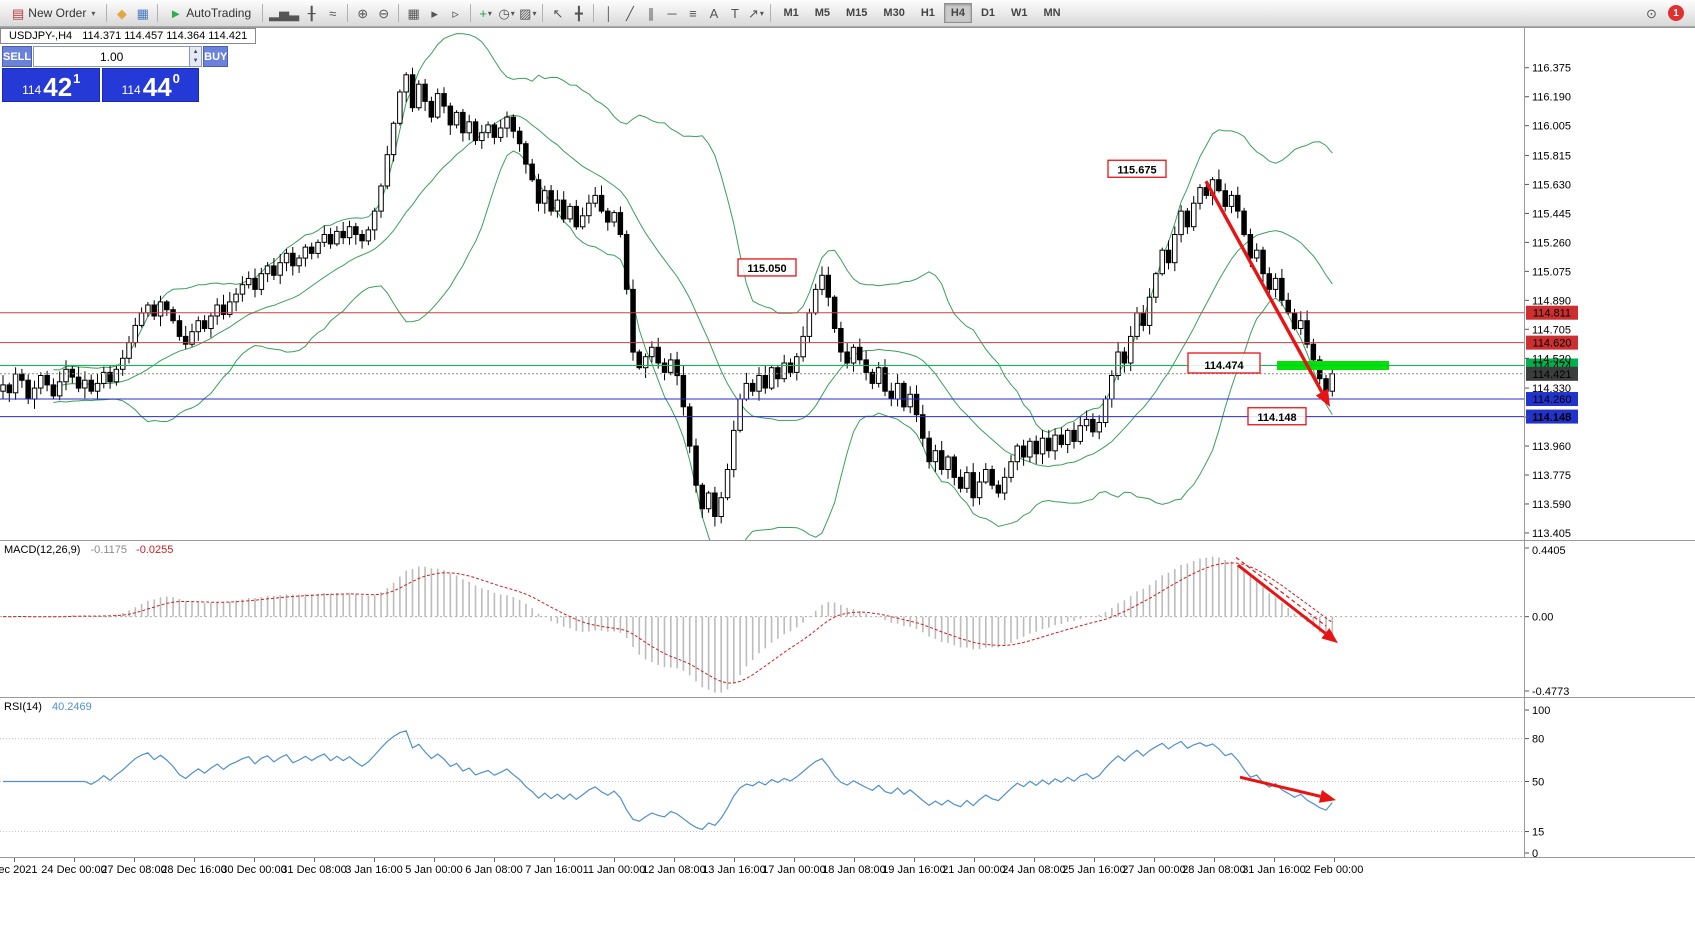 This screenshot has height=948, width=1695. Describe the element at coordinates (671, 13) in the screenshot. I see `horizontal-line-icon: ─` at that location.